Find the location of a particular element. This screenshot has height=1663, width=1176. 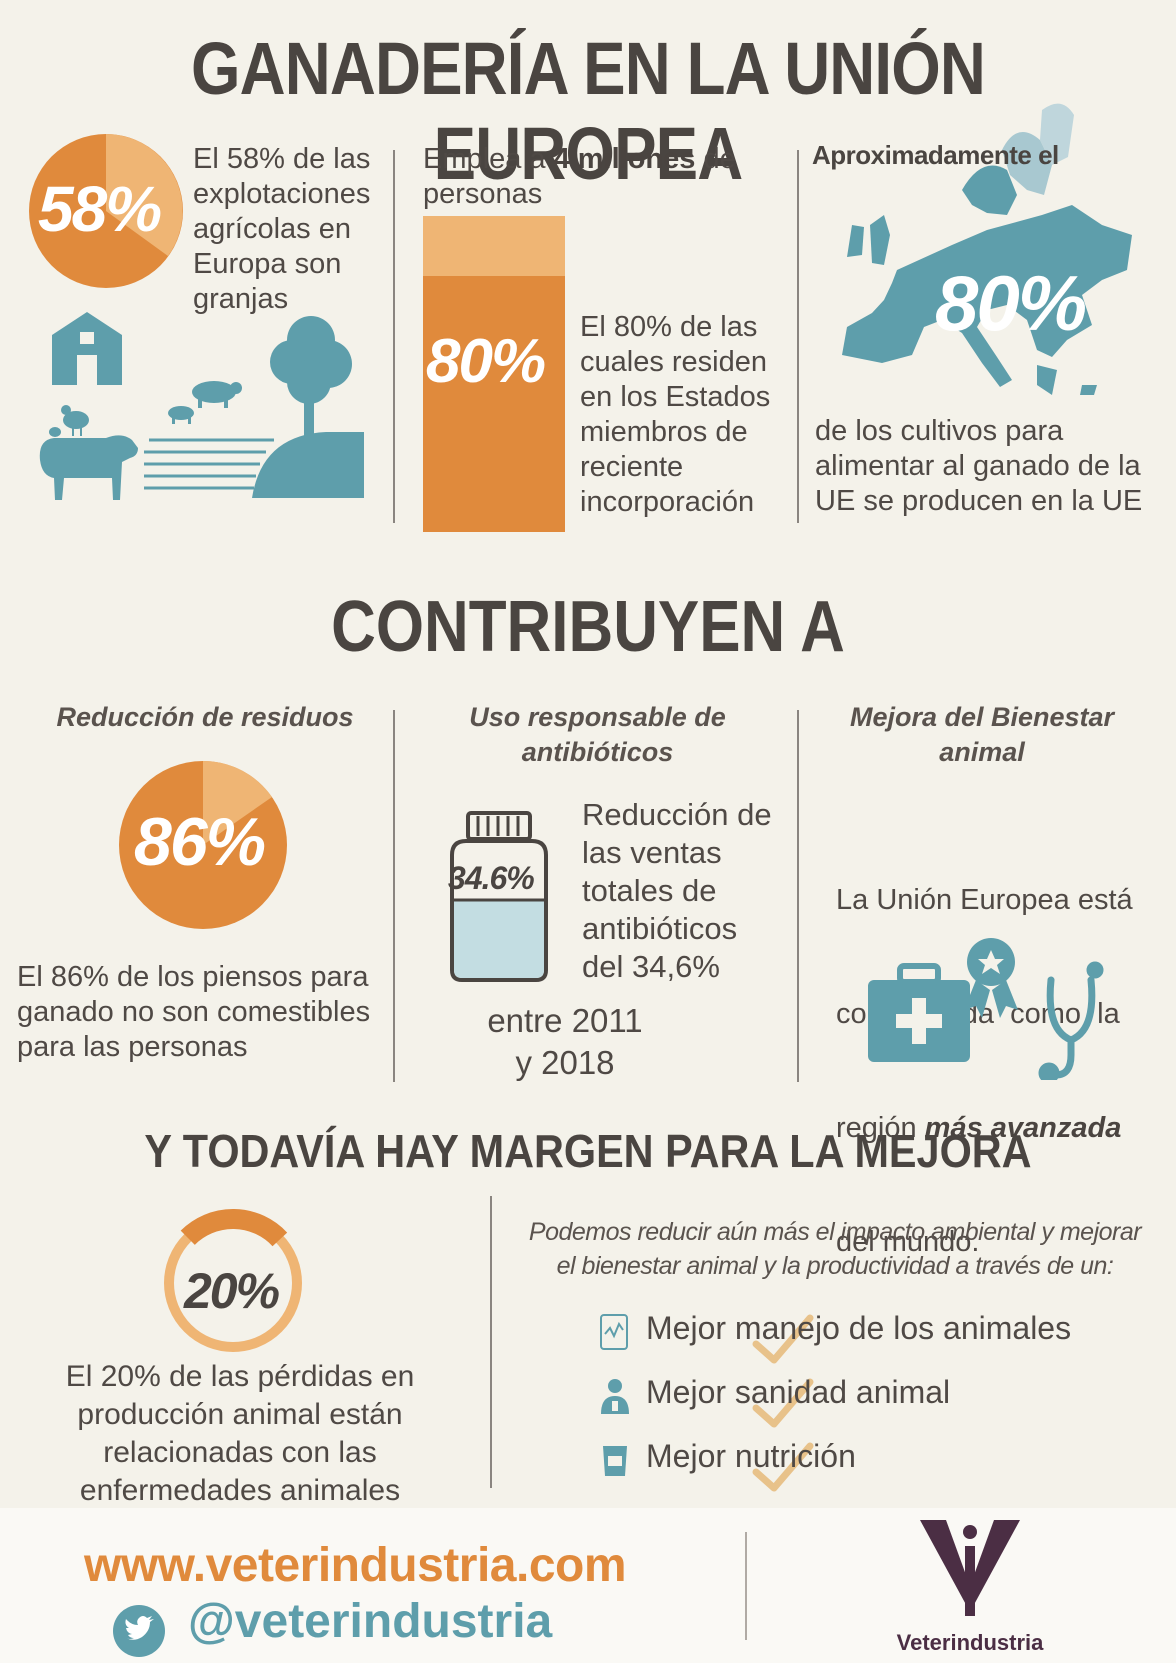

welfare-text-line: del mundo. is located at coordinates (908, 1242).